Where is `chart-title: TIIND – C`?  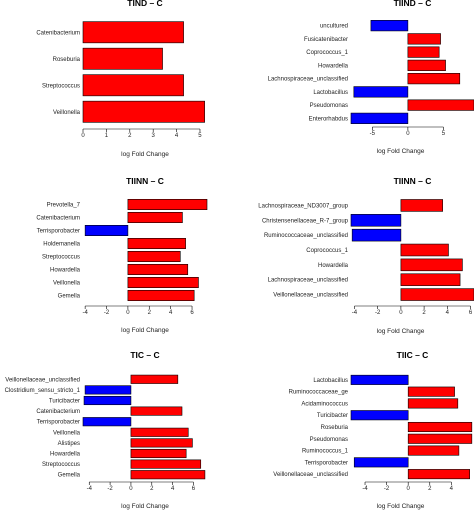
chart-title: TIIND – C is located at coordinates (413, 4).